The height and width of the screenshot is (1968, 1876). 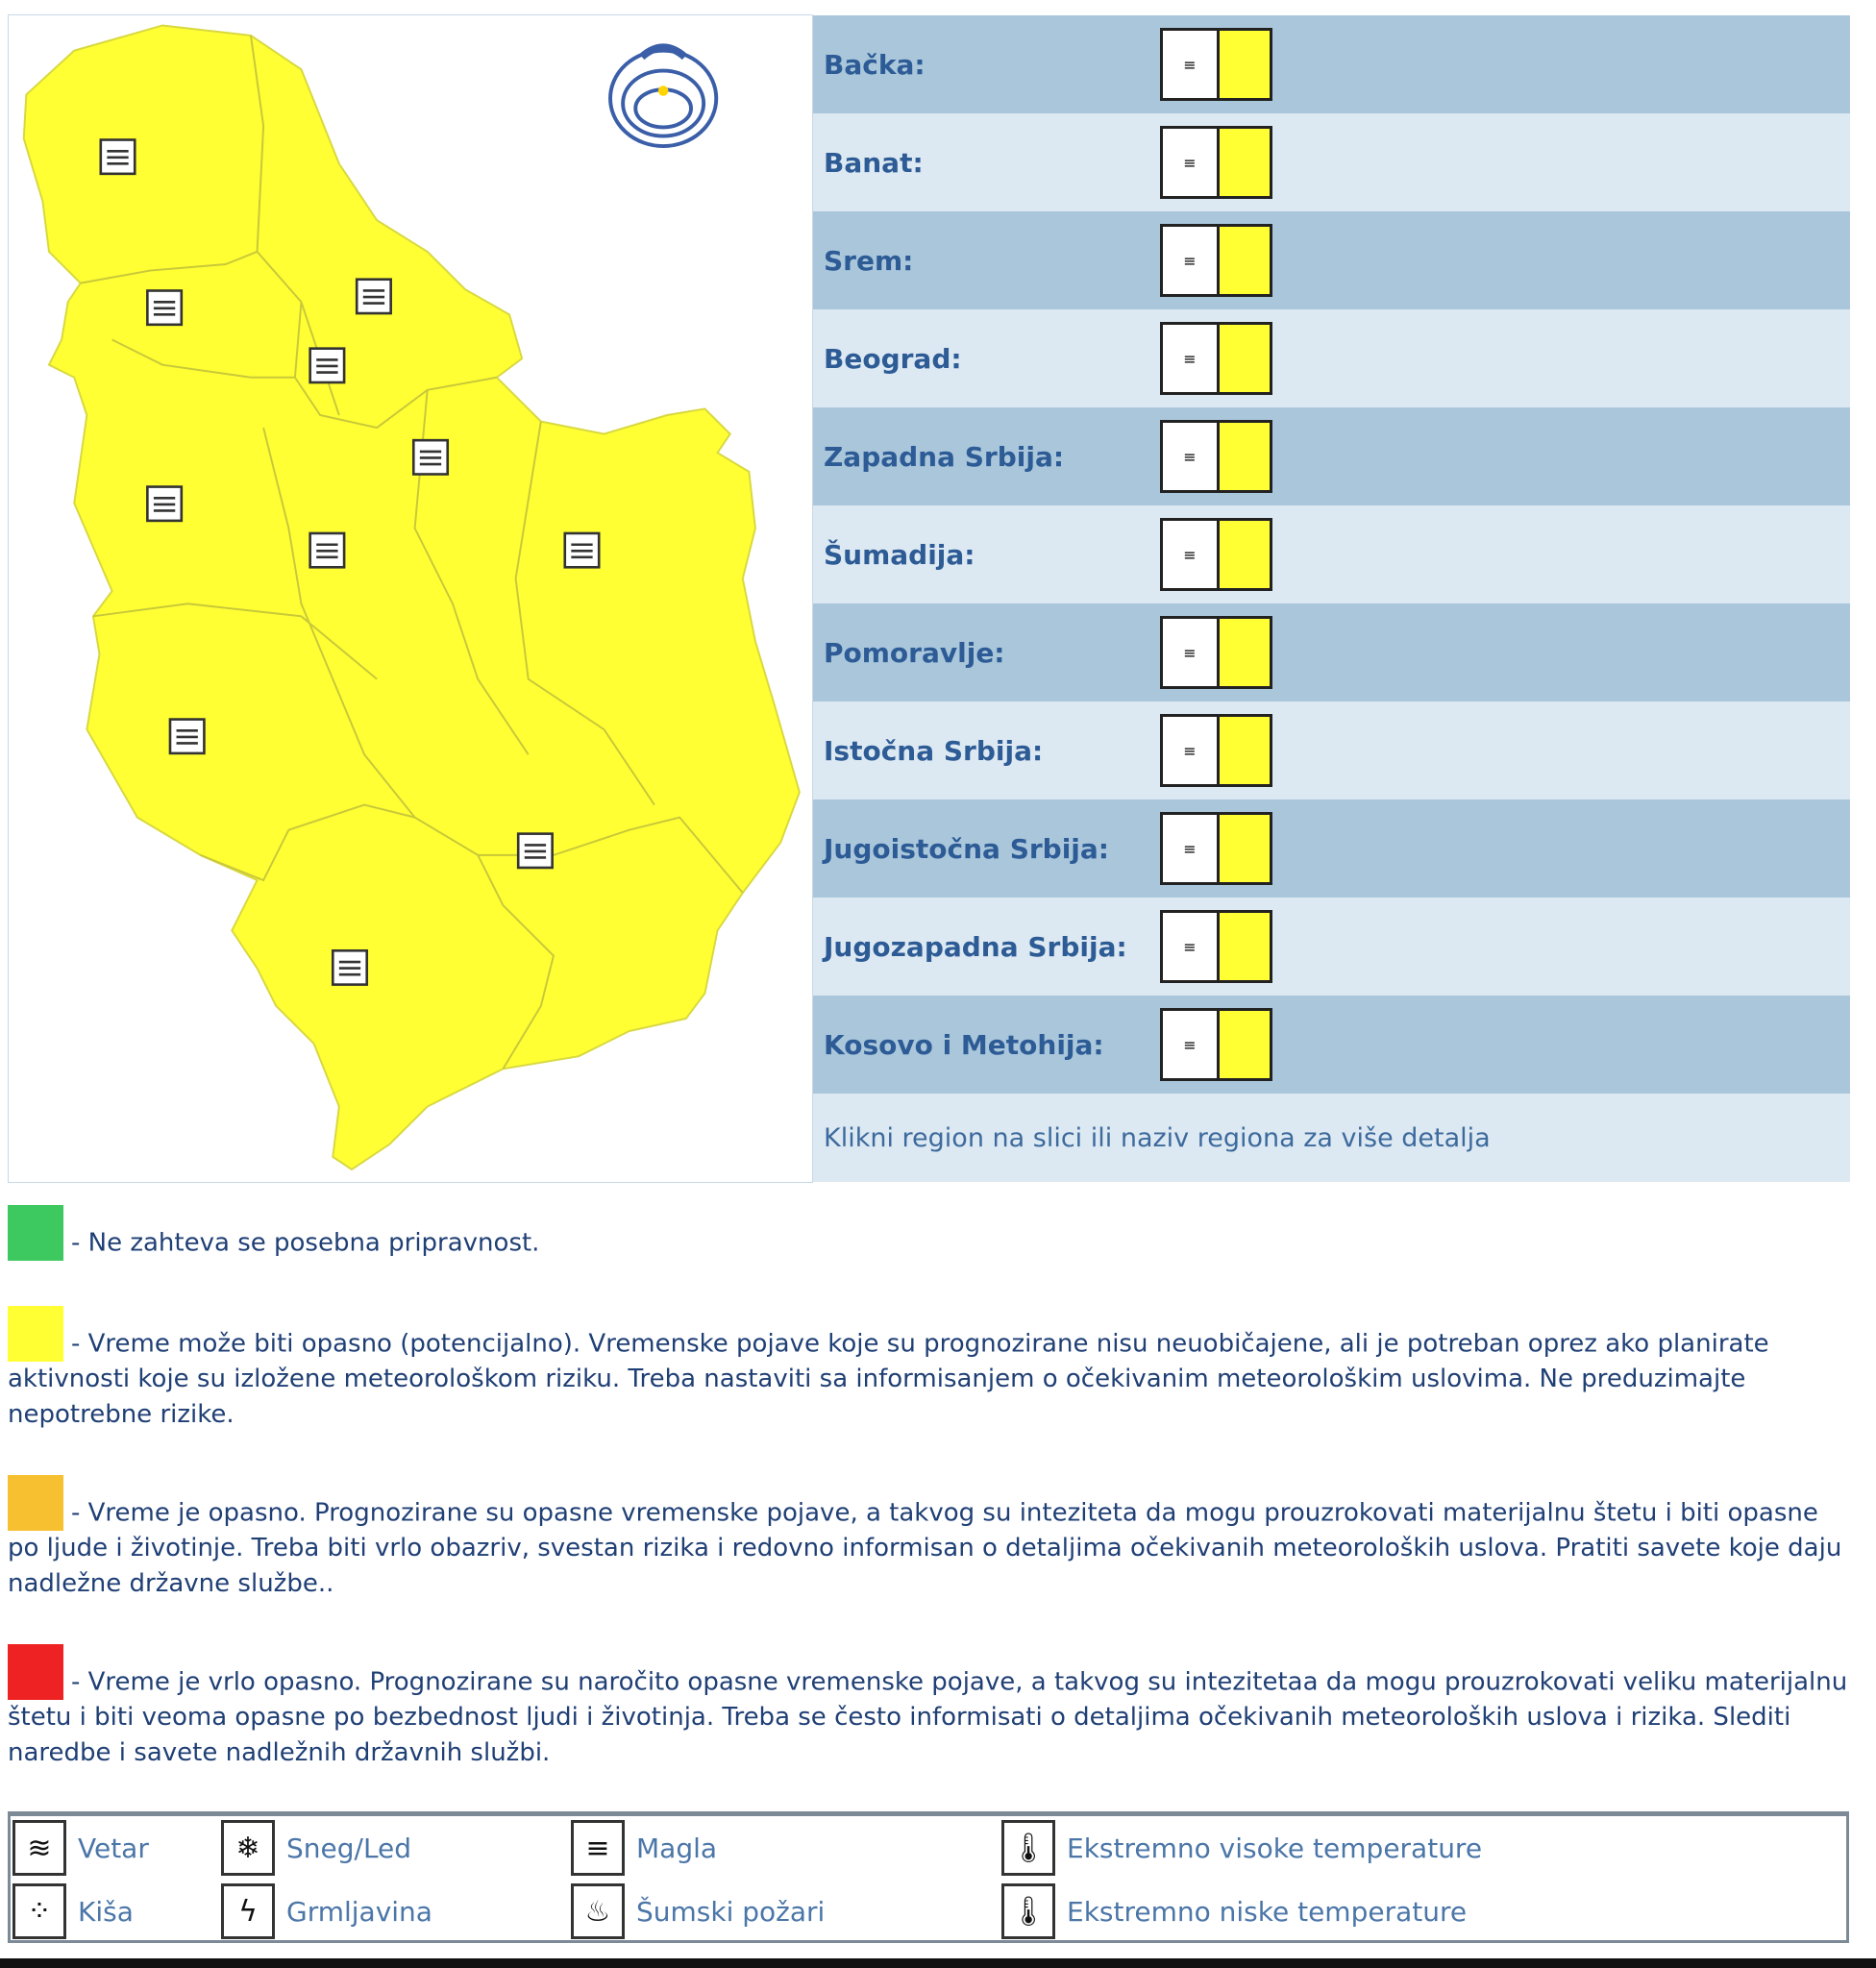 I want to click on legend-label: Kiša, so click(x=106, y=1912).